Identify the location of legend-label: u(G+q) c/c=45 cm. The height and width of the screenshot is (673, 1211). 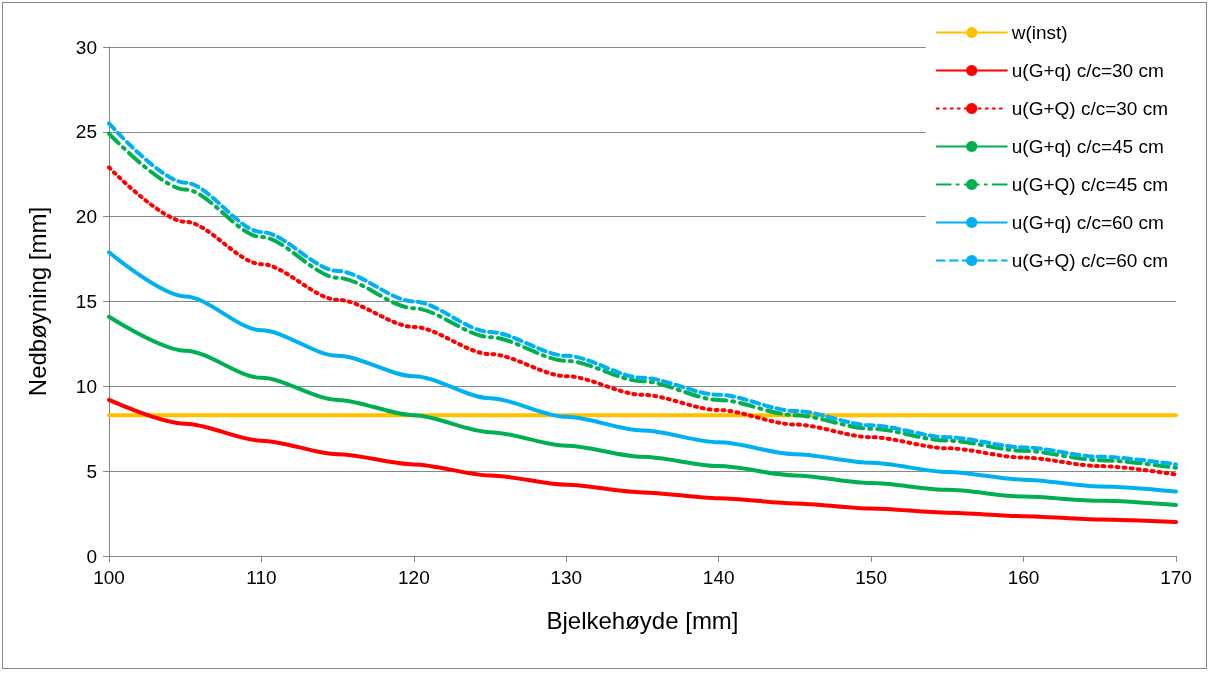
(1087, 146).